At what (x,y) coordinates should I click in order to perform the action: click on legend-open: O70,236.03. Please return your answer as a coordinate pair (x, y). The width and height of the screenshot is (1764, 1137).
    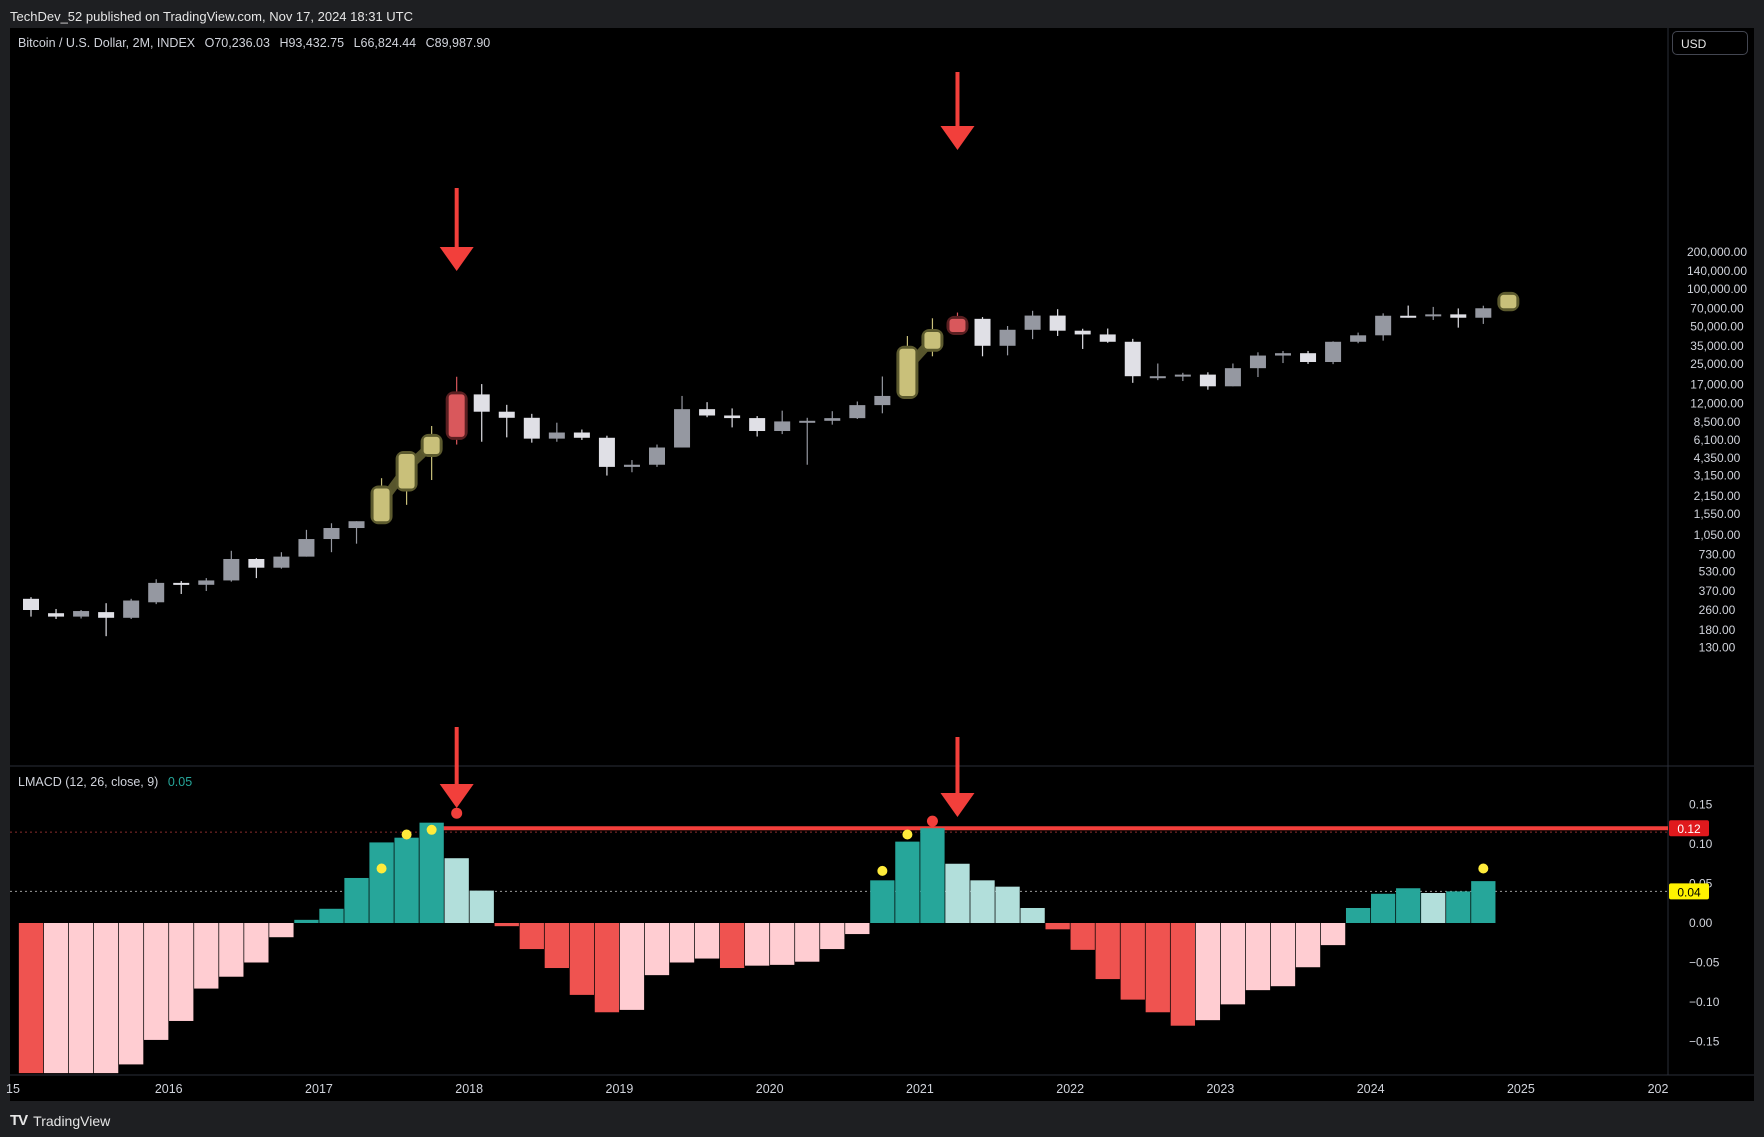
    Looking at the image, I should click on (237, 43).